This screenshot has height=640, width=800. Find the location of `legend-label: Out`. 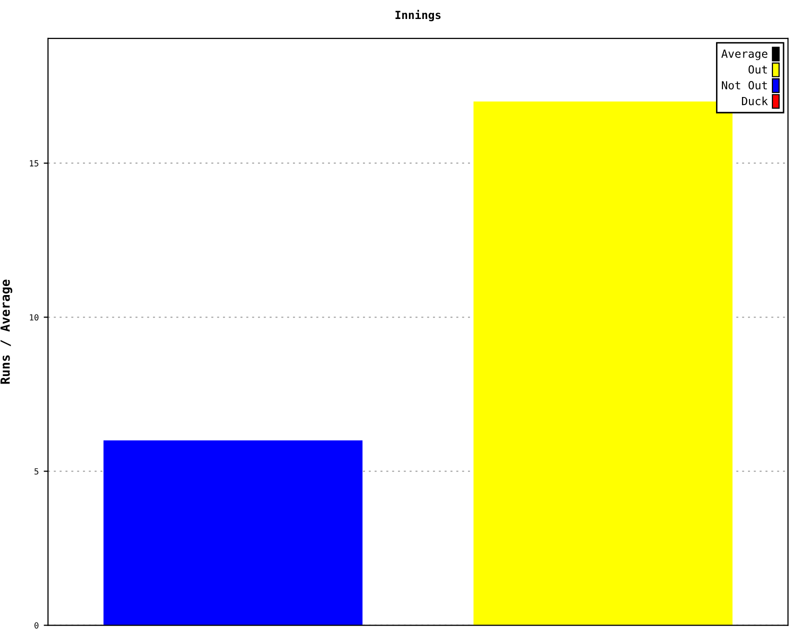

legend-label: Out is located at coordinates (757, 69).